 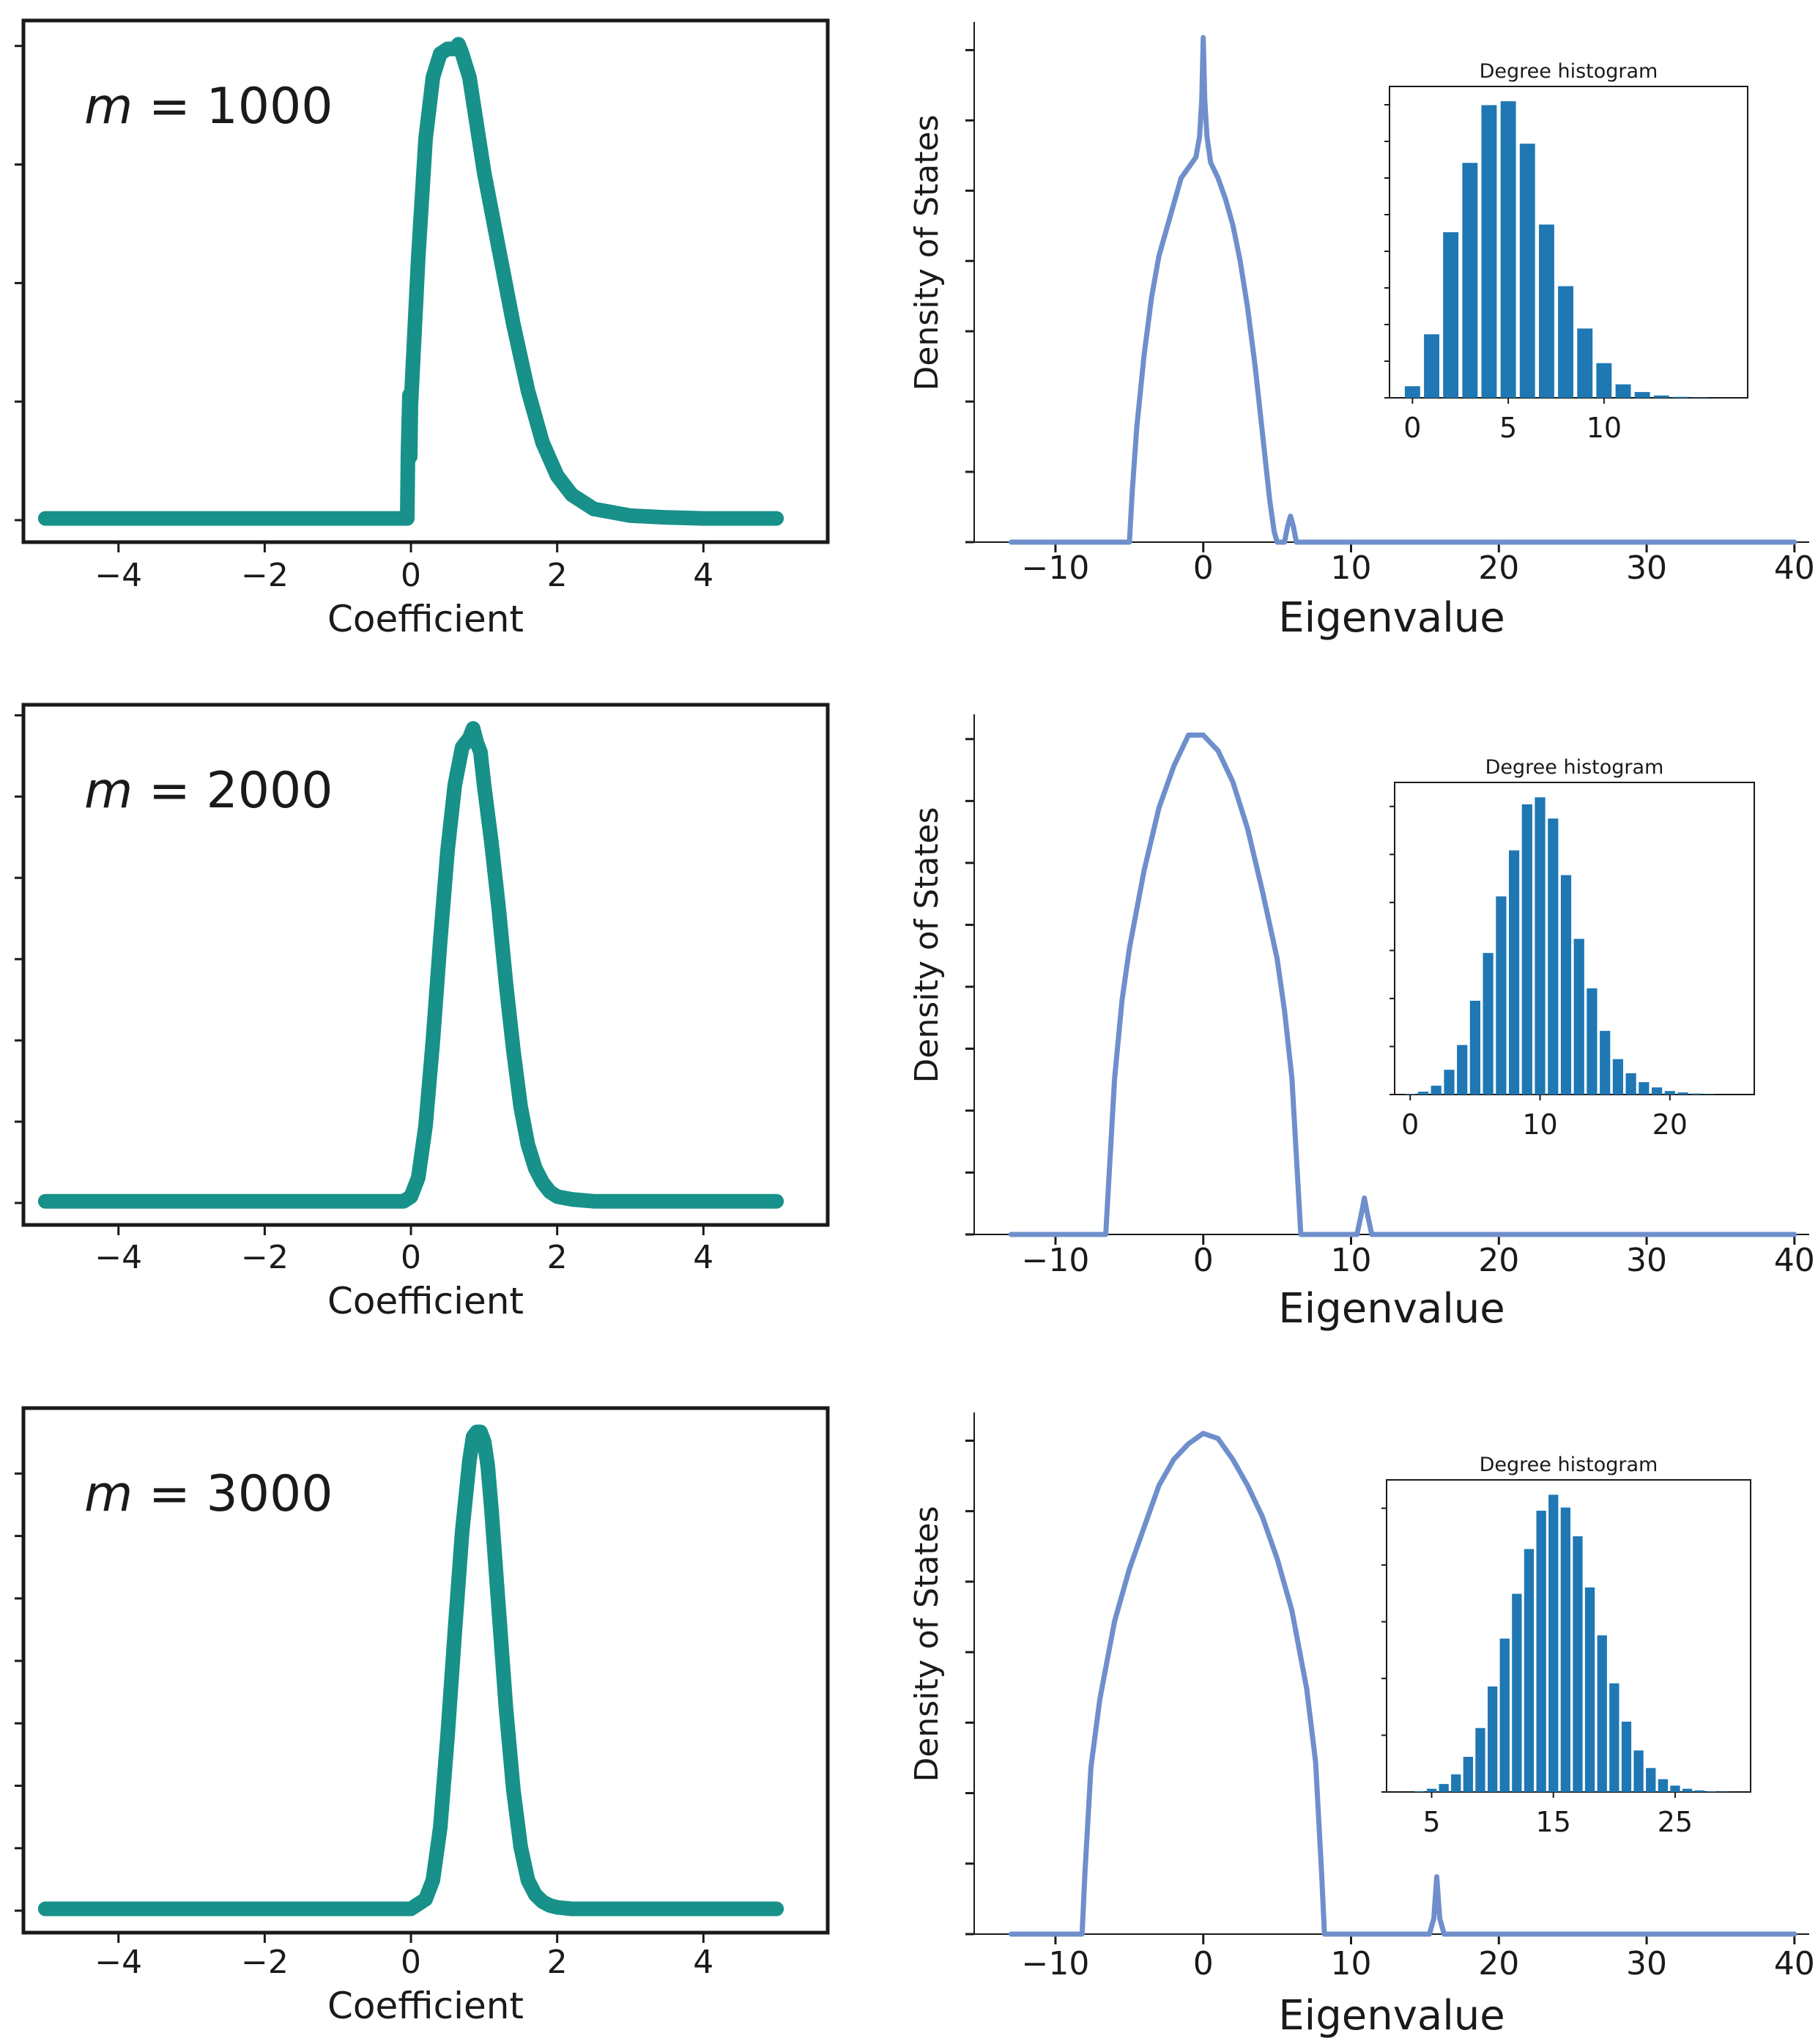 I want to click on degree-histogram-inset: Degree histogram 5 15 25, so click(x=1566, y=1646).